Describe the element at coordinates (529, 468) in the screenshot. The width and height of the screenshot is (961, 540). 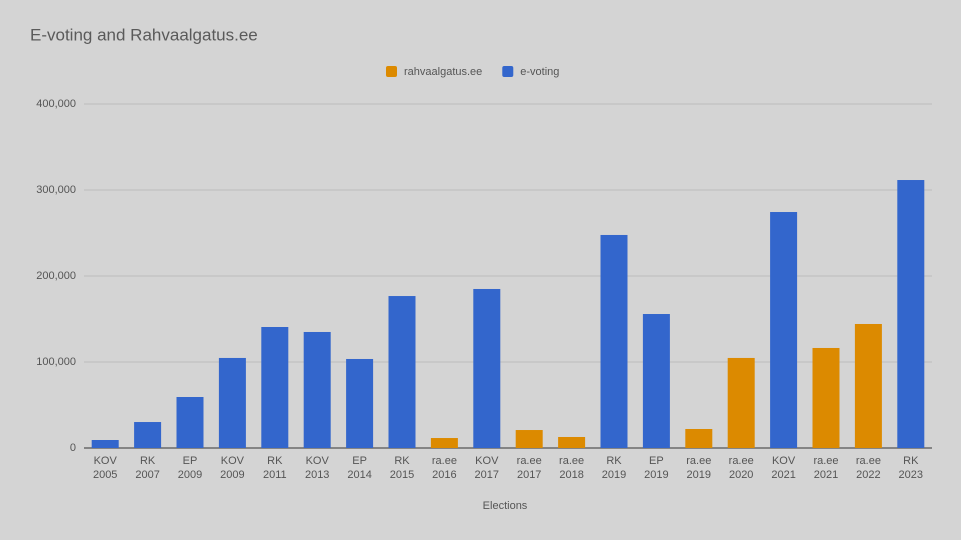
I see `x-tick-label: ra.ee 2017` at that location.